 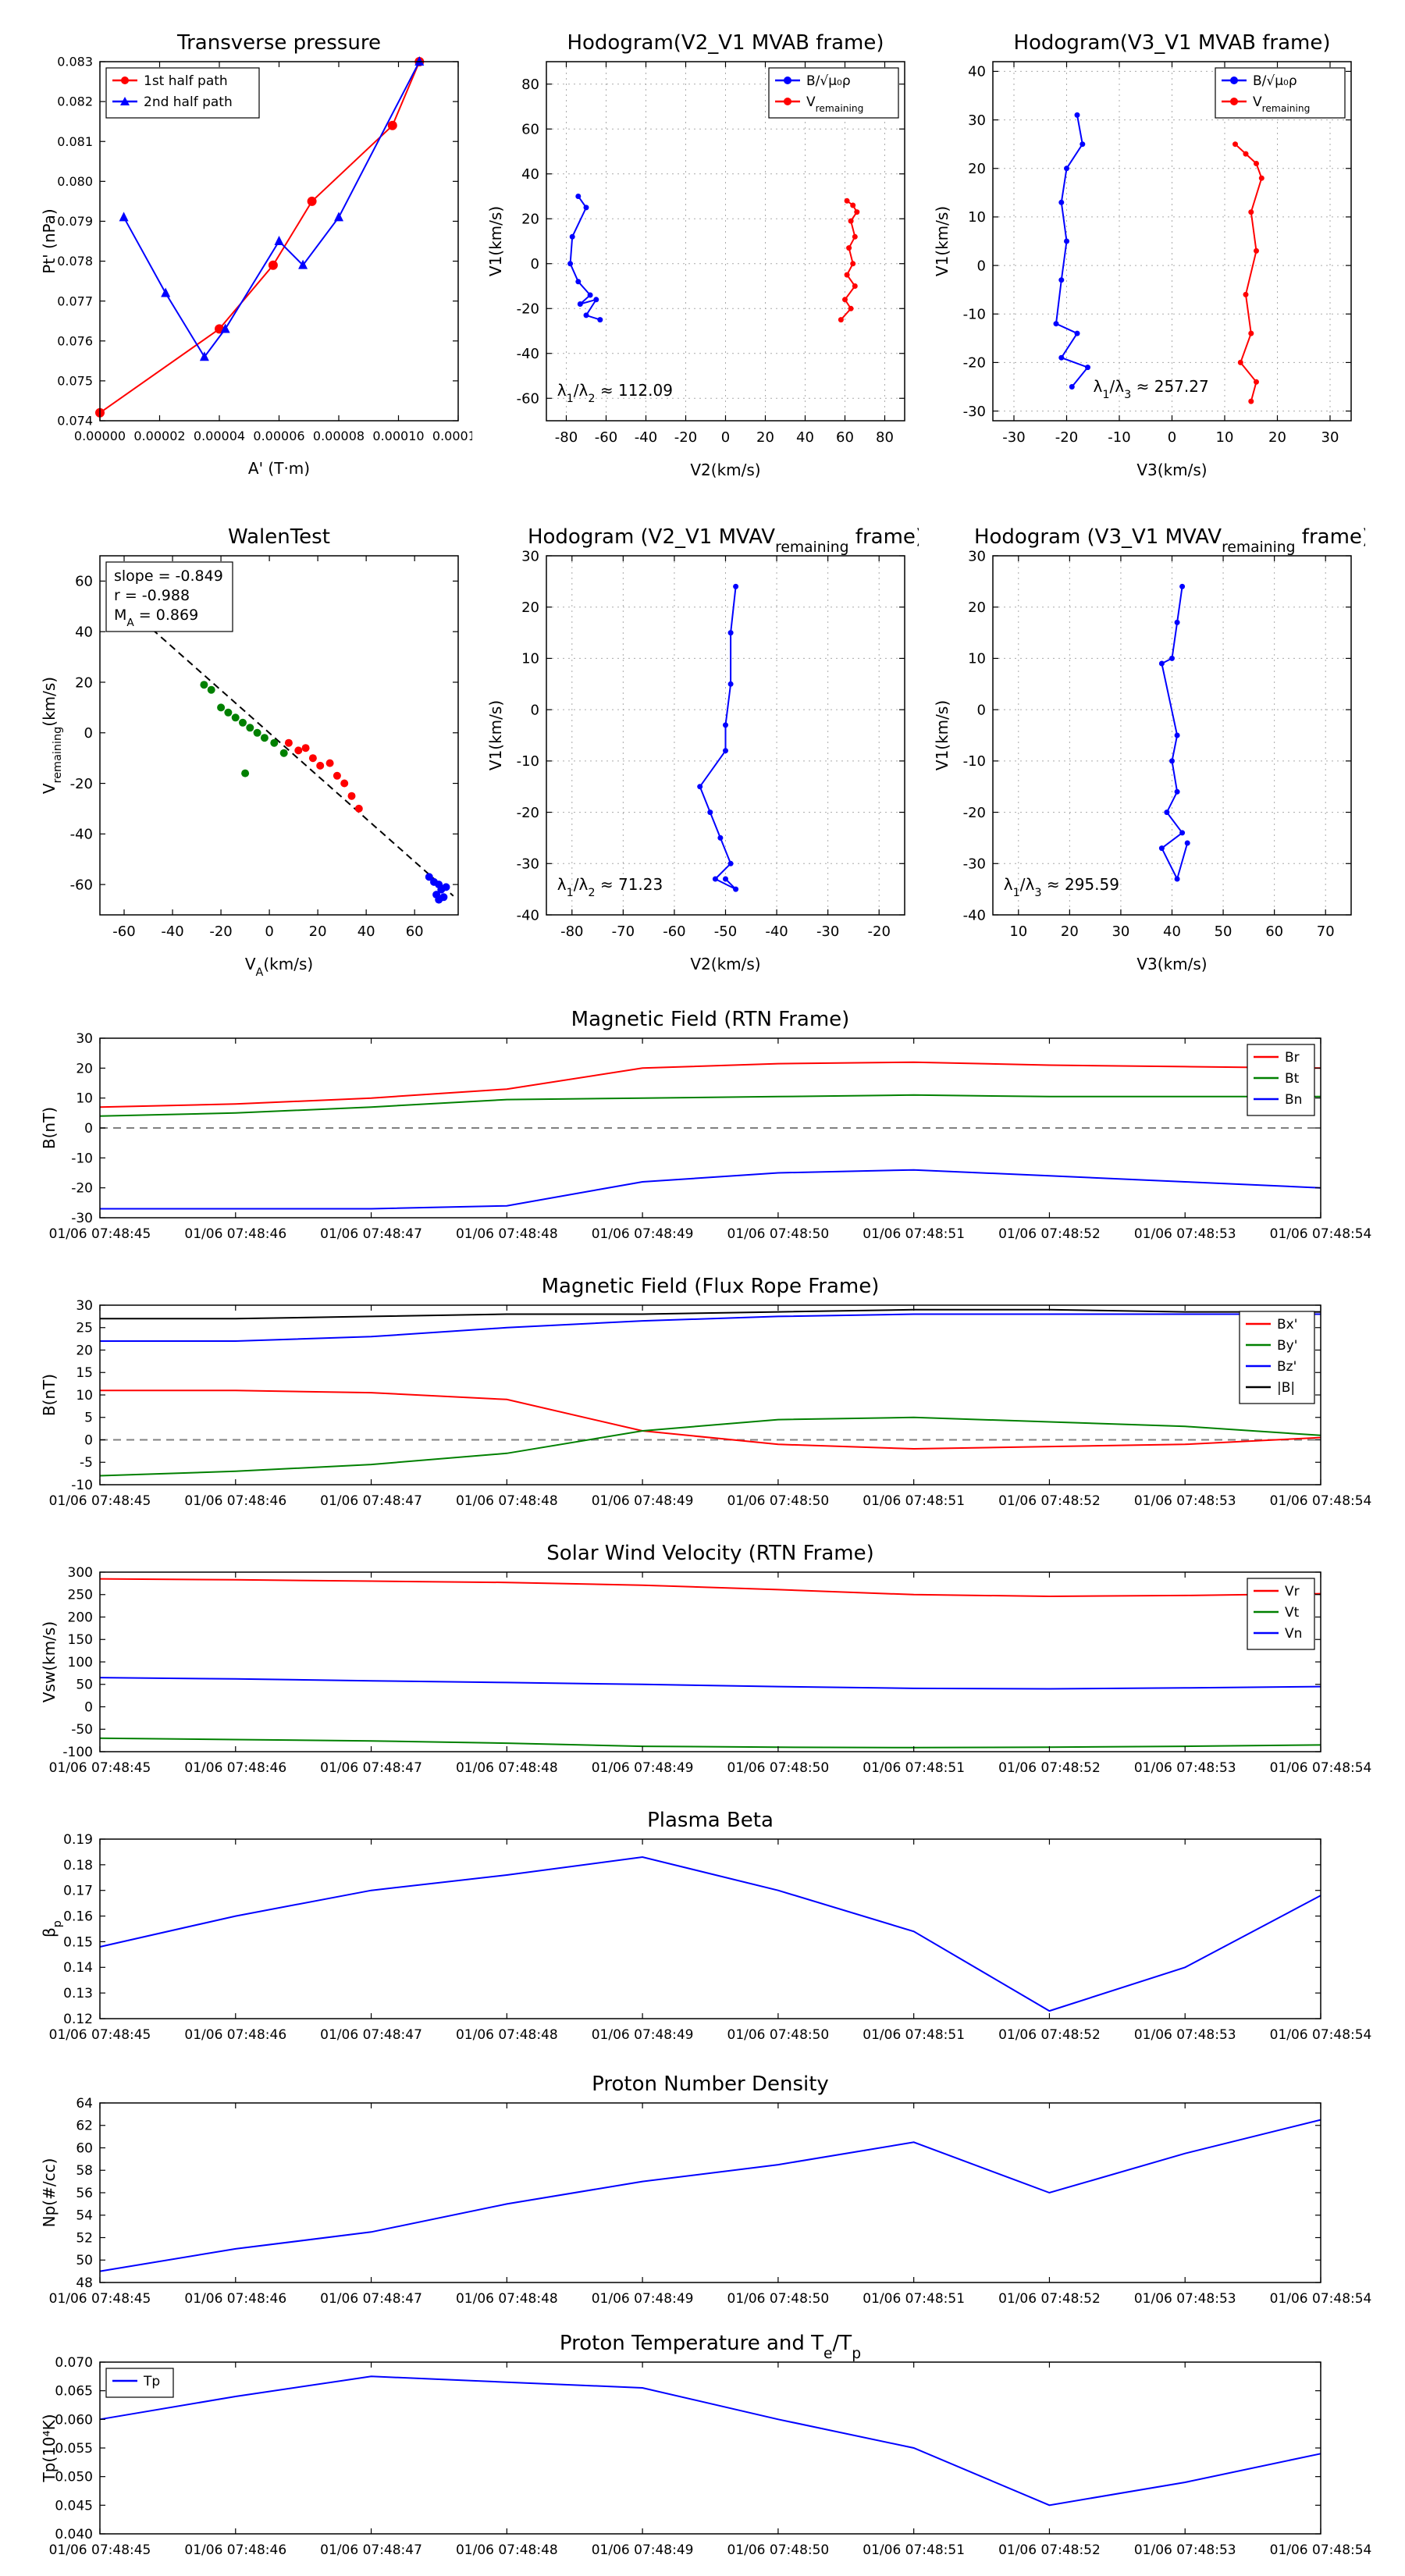 What do you see at coordinates (1171, 43) in the screenshot?
I see `svg-text: Hodogram(V3_V1 MVAB frame)` at bounding box center [1171, 43].